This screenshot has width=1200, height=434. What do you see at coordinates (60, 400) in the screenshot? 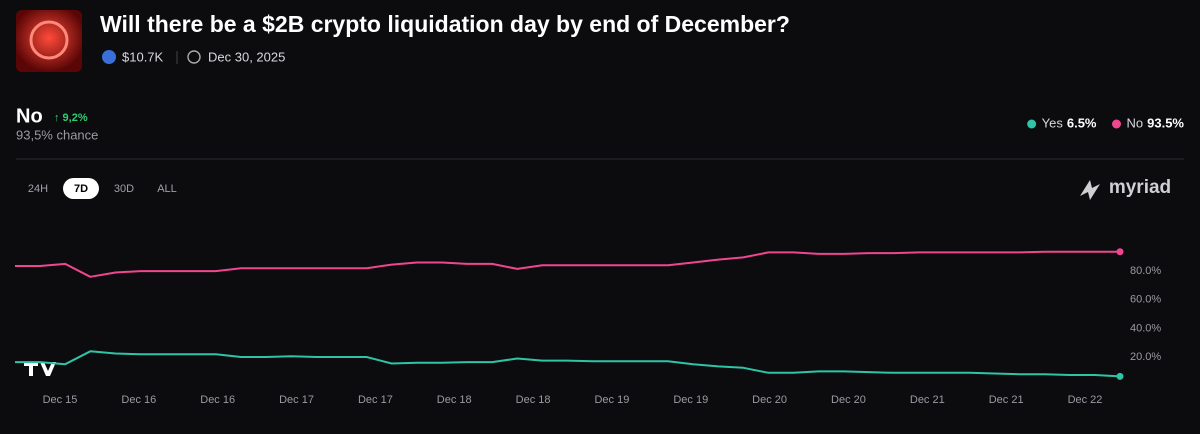
I see `x-tick-label: Dec 15` at bounding box center [60, 400].